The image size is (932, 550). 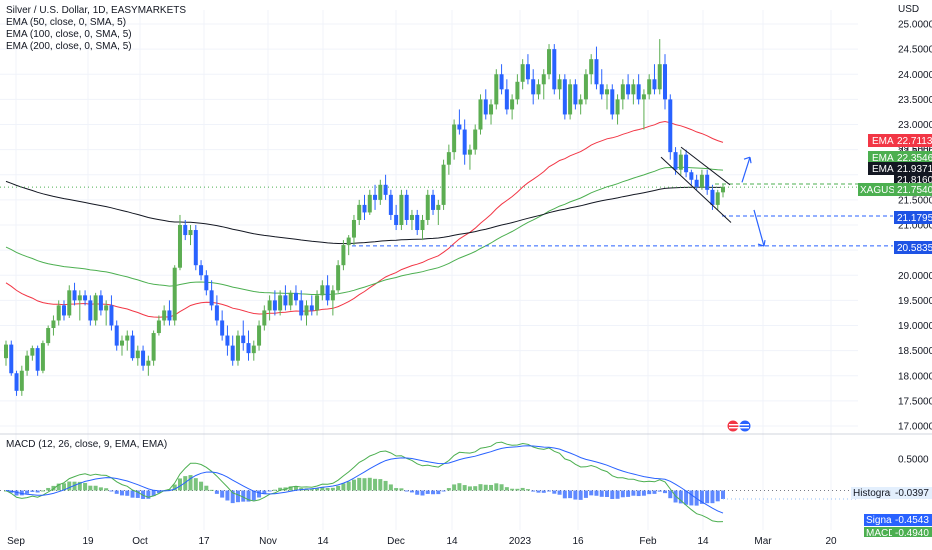 I want to click on time-tick-label: 16, so click(x=578, y=541).